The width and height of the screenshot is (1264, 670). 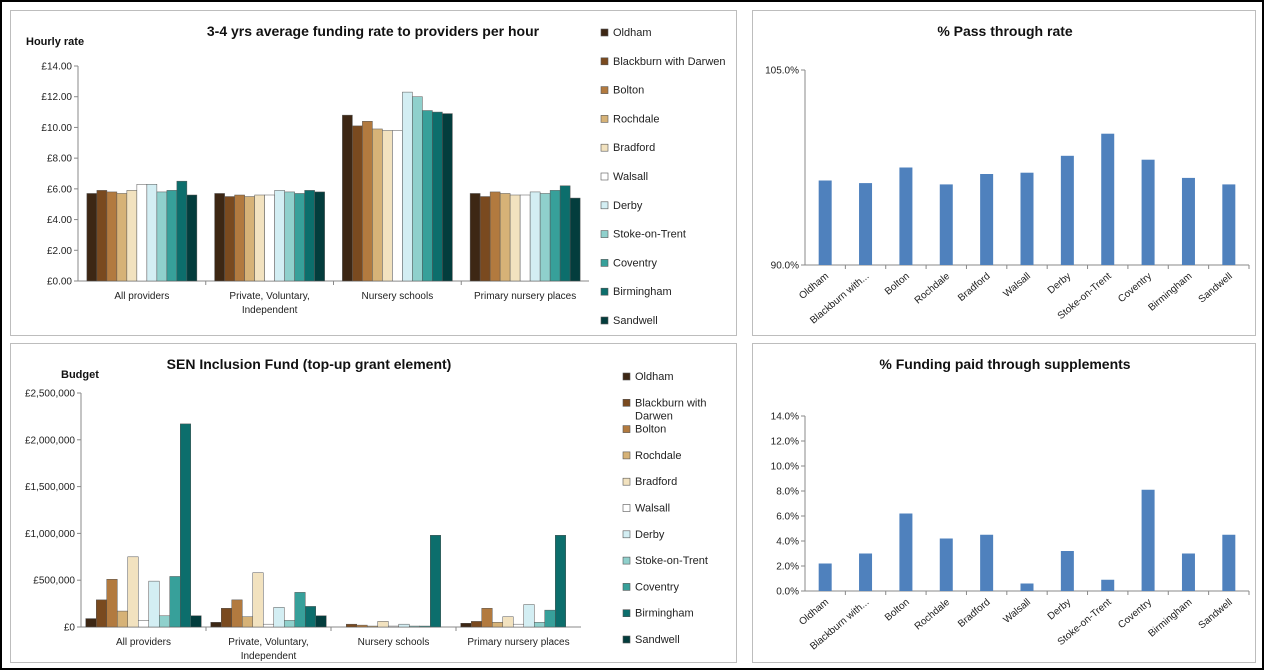 What do you see at coordinates (671, 403) in the screenshot?
I see `legend-label-blackburn-with-darwen: Blackburn with` at bounding box center [671, 403].